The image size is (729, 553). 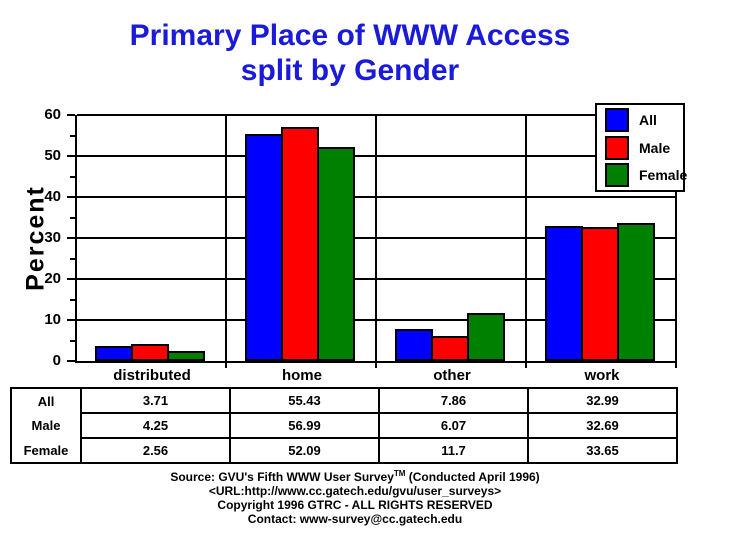 I want to click on cell-male-other: 6.07, so click(x=453, y=426).